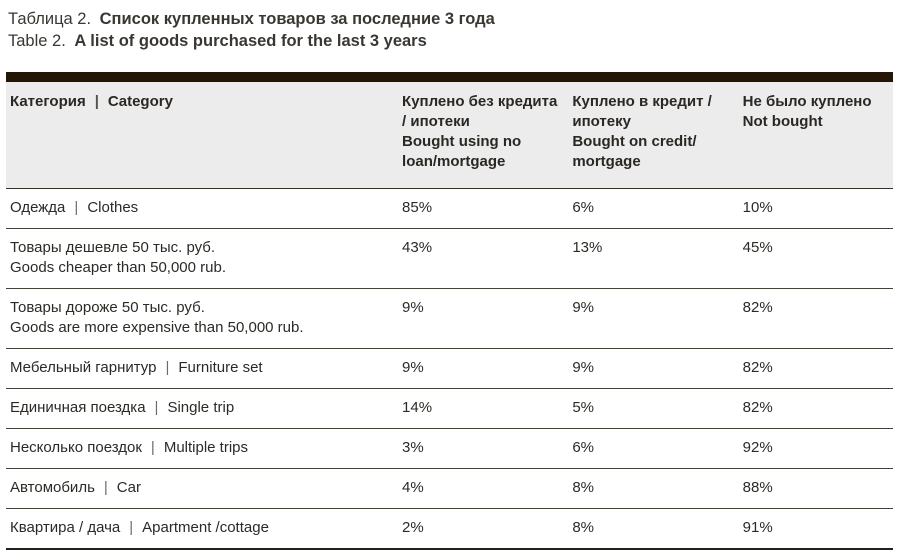 The image size is (899, 560). Describe the element at coordinates (815, 529) in the screenshot. I see `not-bought-value: 91%` at that location.